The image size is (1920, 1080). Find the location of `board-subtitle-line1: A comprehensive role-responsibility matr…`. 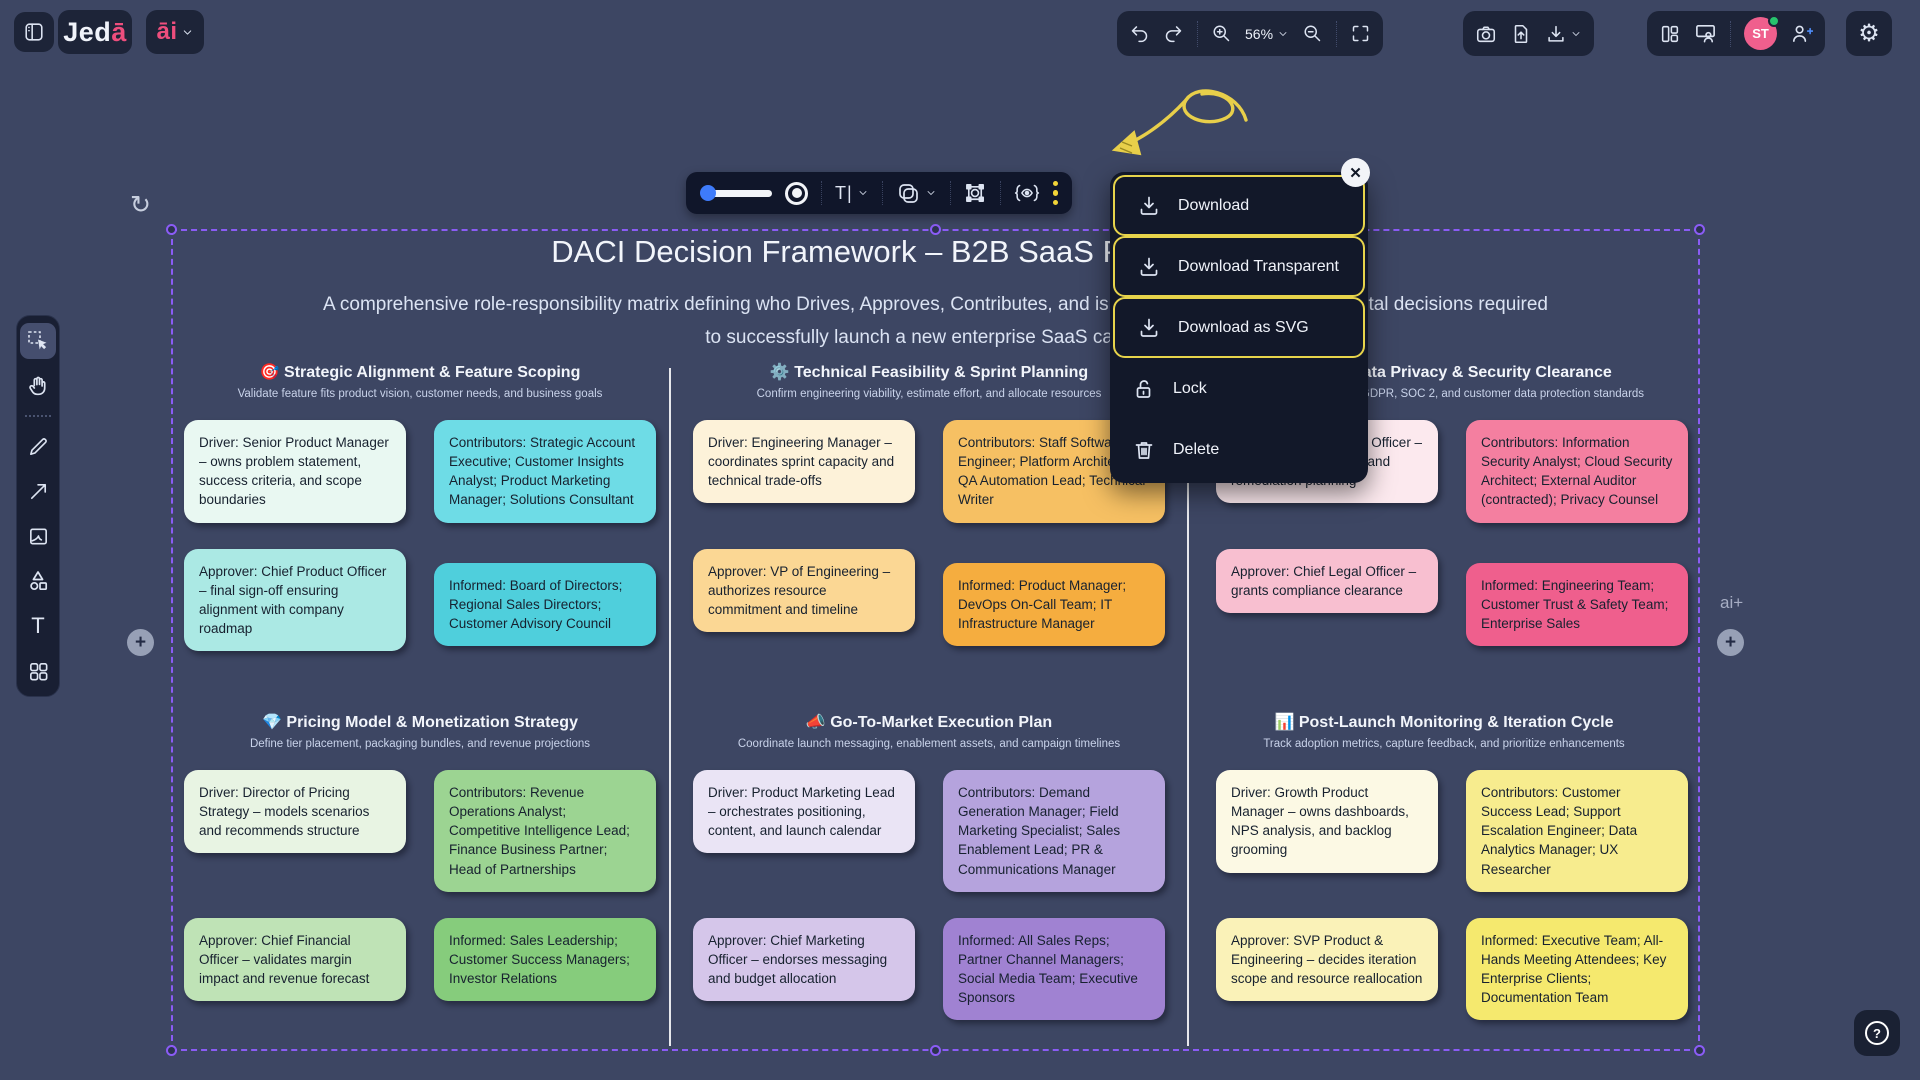

board-subtitle-line1: A comprehensive role-responsibility matr… is located at coordinates (935, 304).